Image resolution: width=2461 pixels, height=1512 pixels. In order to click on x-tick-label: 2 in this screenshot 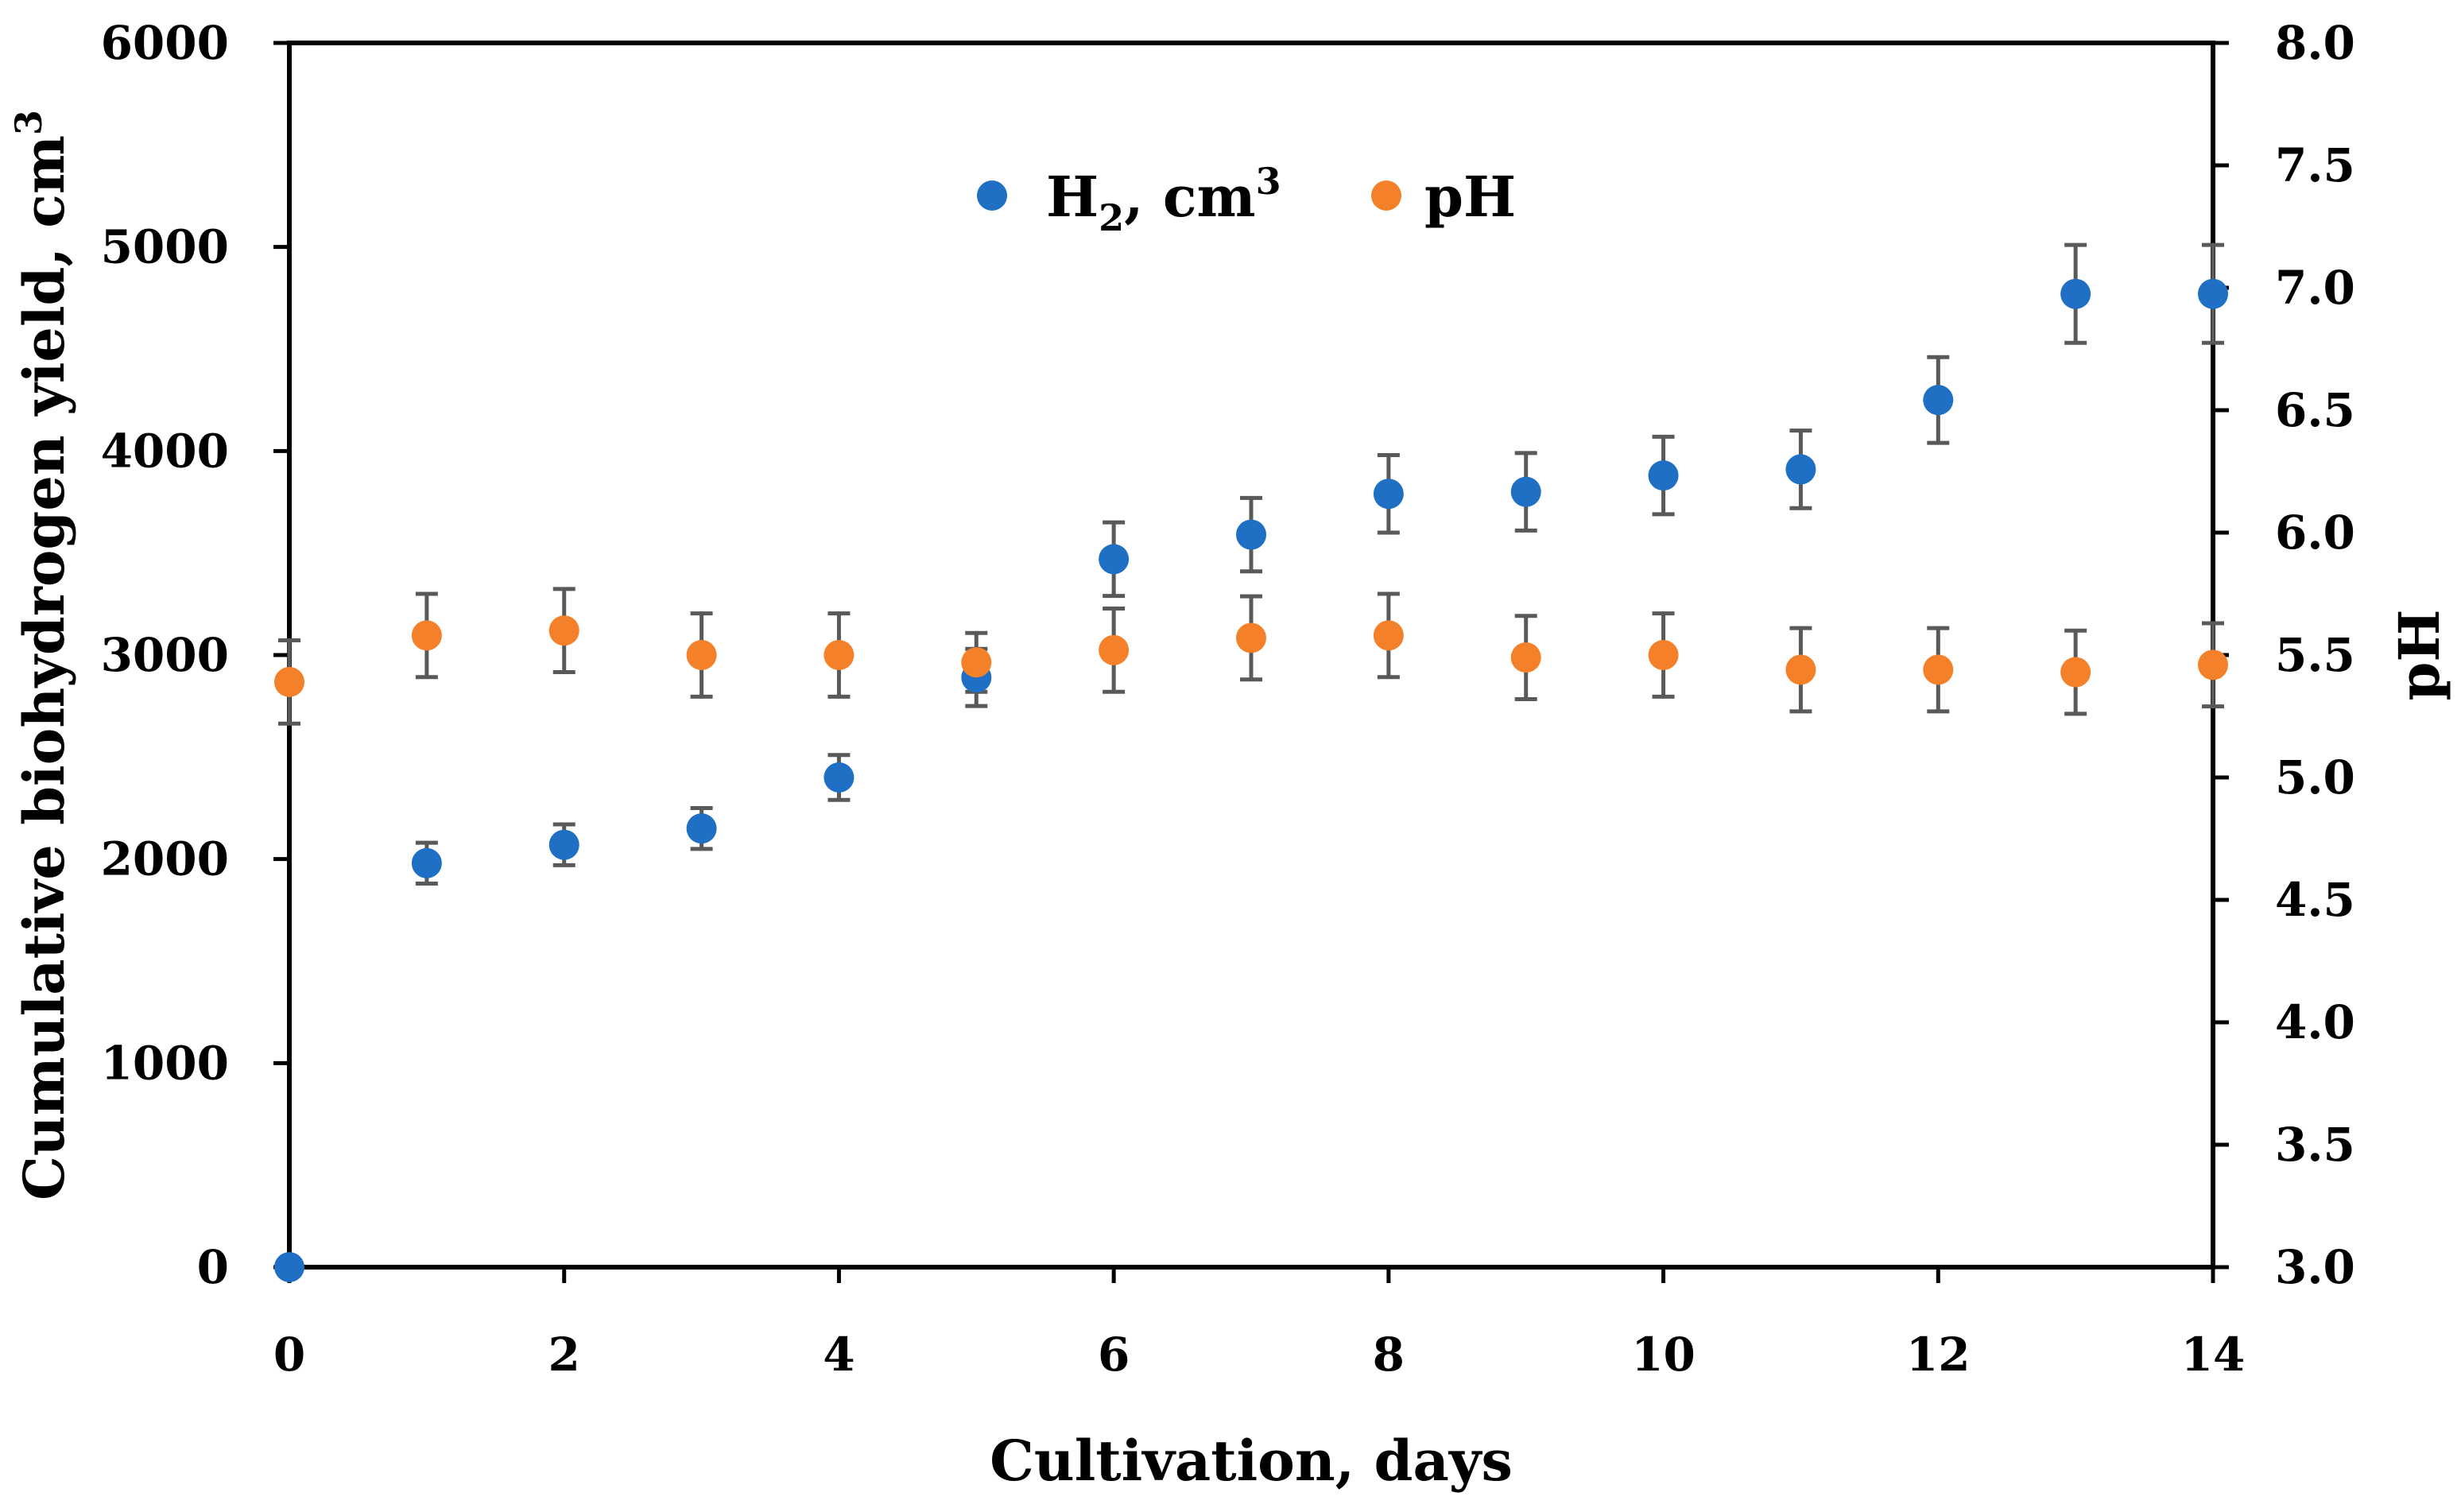, I will do `click(564, 1355)`.